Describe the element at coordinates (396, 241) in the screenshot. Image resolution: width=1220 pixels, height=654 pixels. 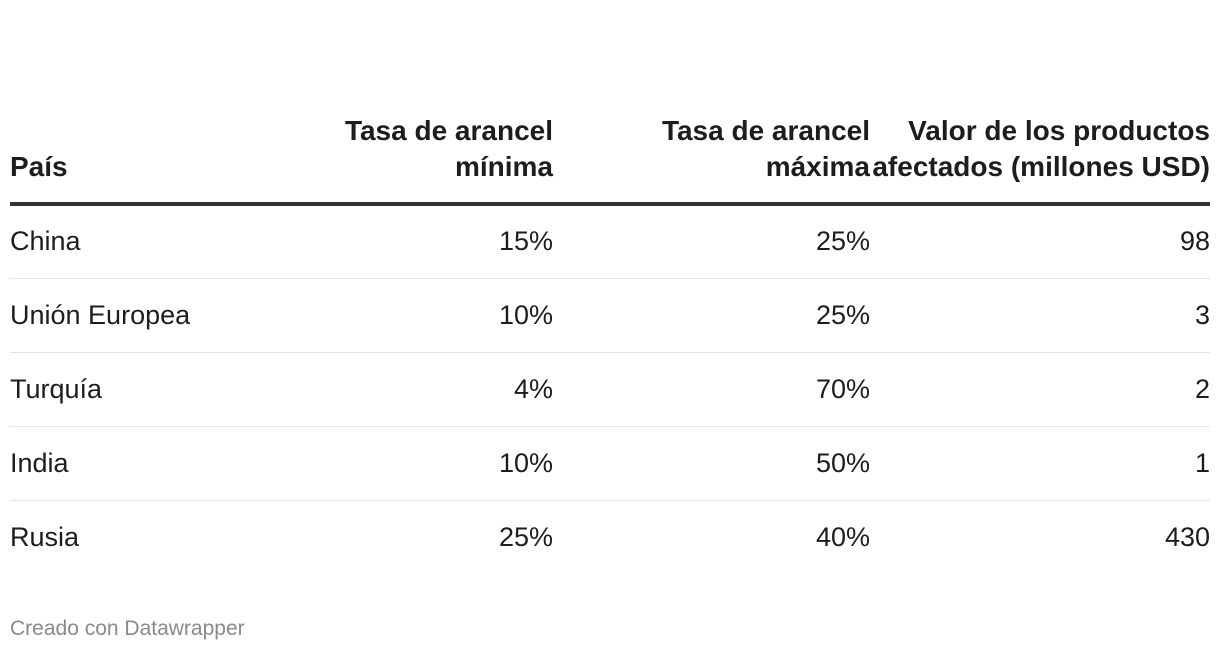
I see `cell-min-rate: 15%` at that location.